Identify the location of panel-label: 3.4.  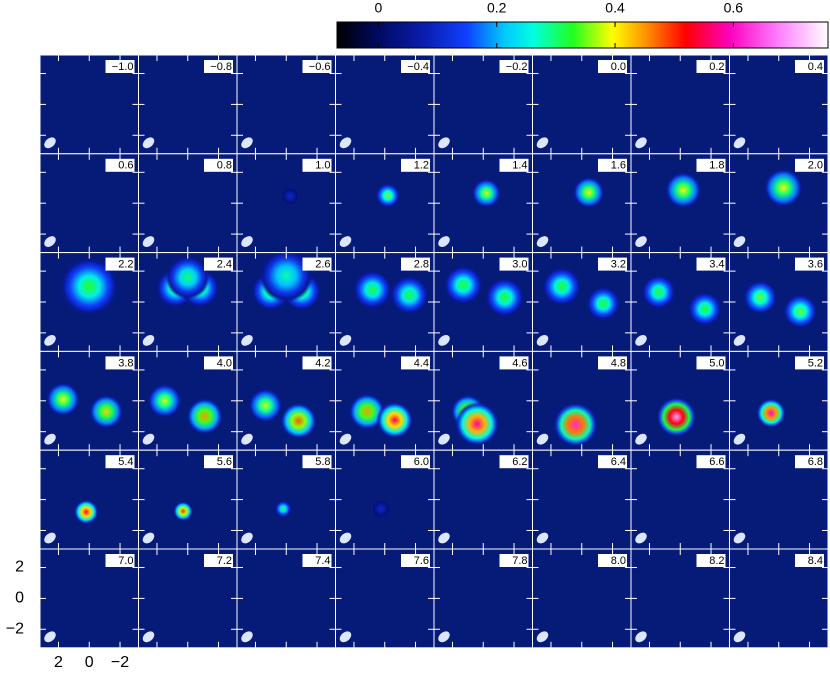
(716, 265).